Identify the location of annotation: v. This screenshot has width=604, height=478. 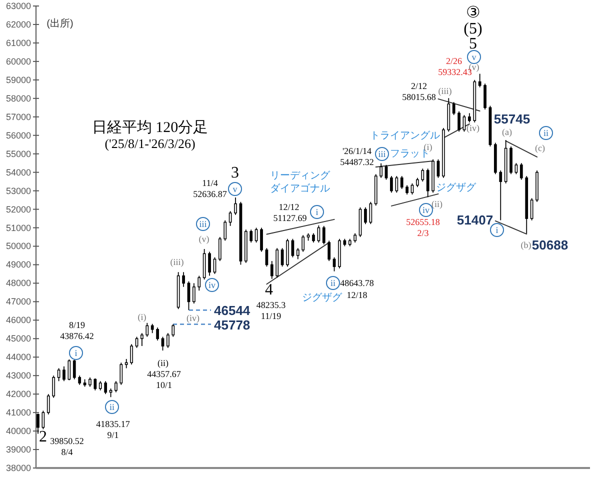
(235, 189).